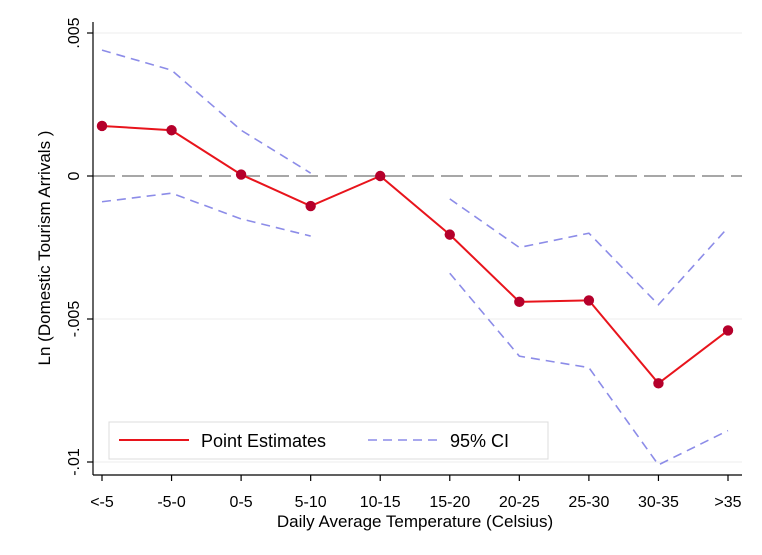 The image size is (762, 555). Describe the element at coordinates (415, 521) in the screenshot. I see `x-axis-title: Daily Average Temperature (Celsius)` at that location.